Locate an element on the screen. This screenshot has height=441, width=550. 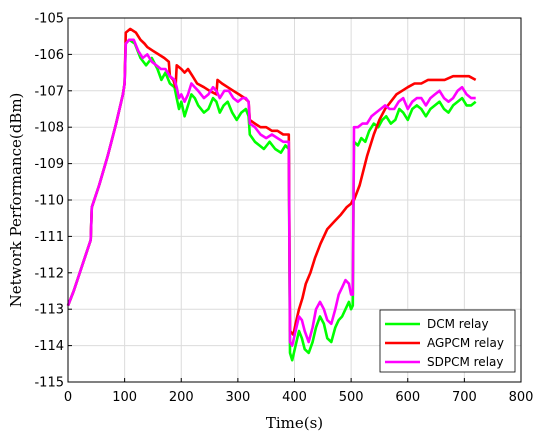
legend-label: SDPCM relay is located at coordinates (465, 362).